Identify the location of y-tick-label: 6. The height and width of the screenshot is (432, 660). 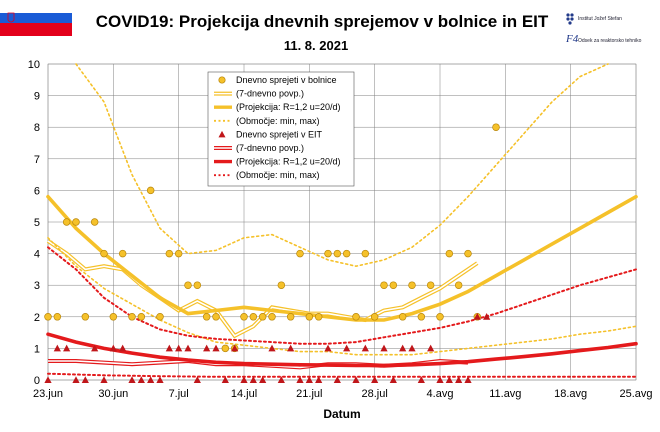
(37, 191).